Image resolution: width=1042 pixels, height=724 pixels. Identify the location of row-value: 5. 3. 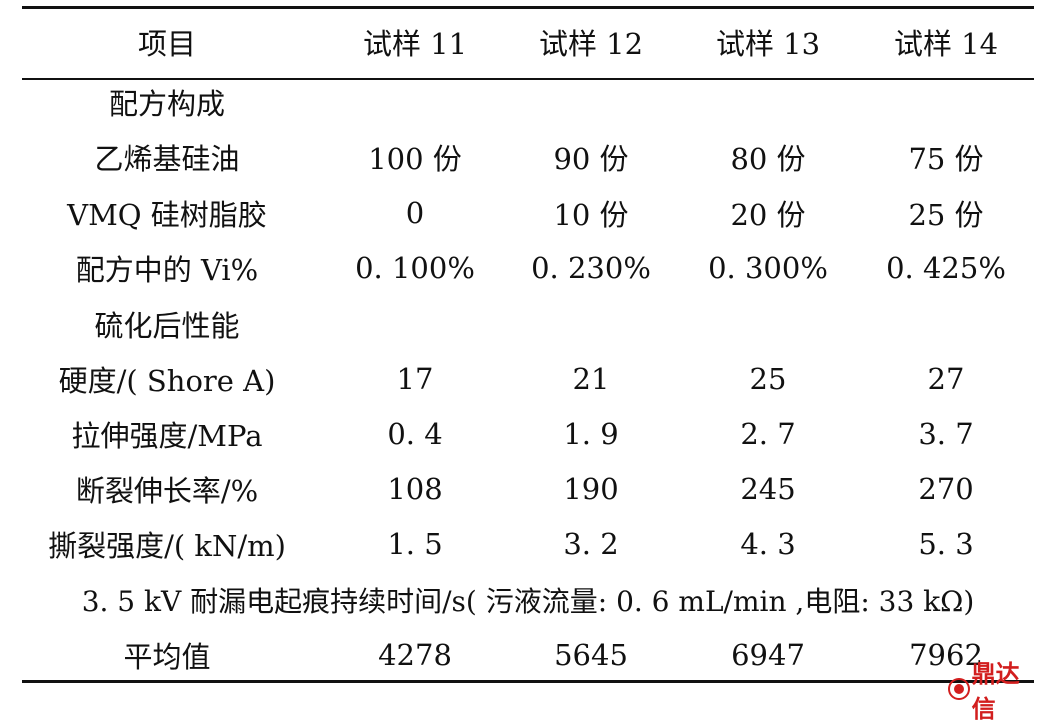
(946, 544).